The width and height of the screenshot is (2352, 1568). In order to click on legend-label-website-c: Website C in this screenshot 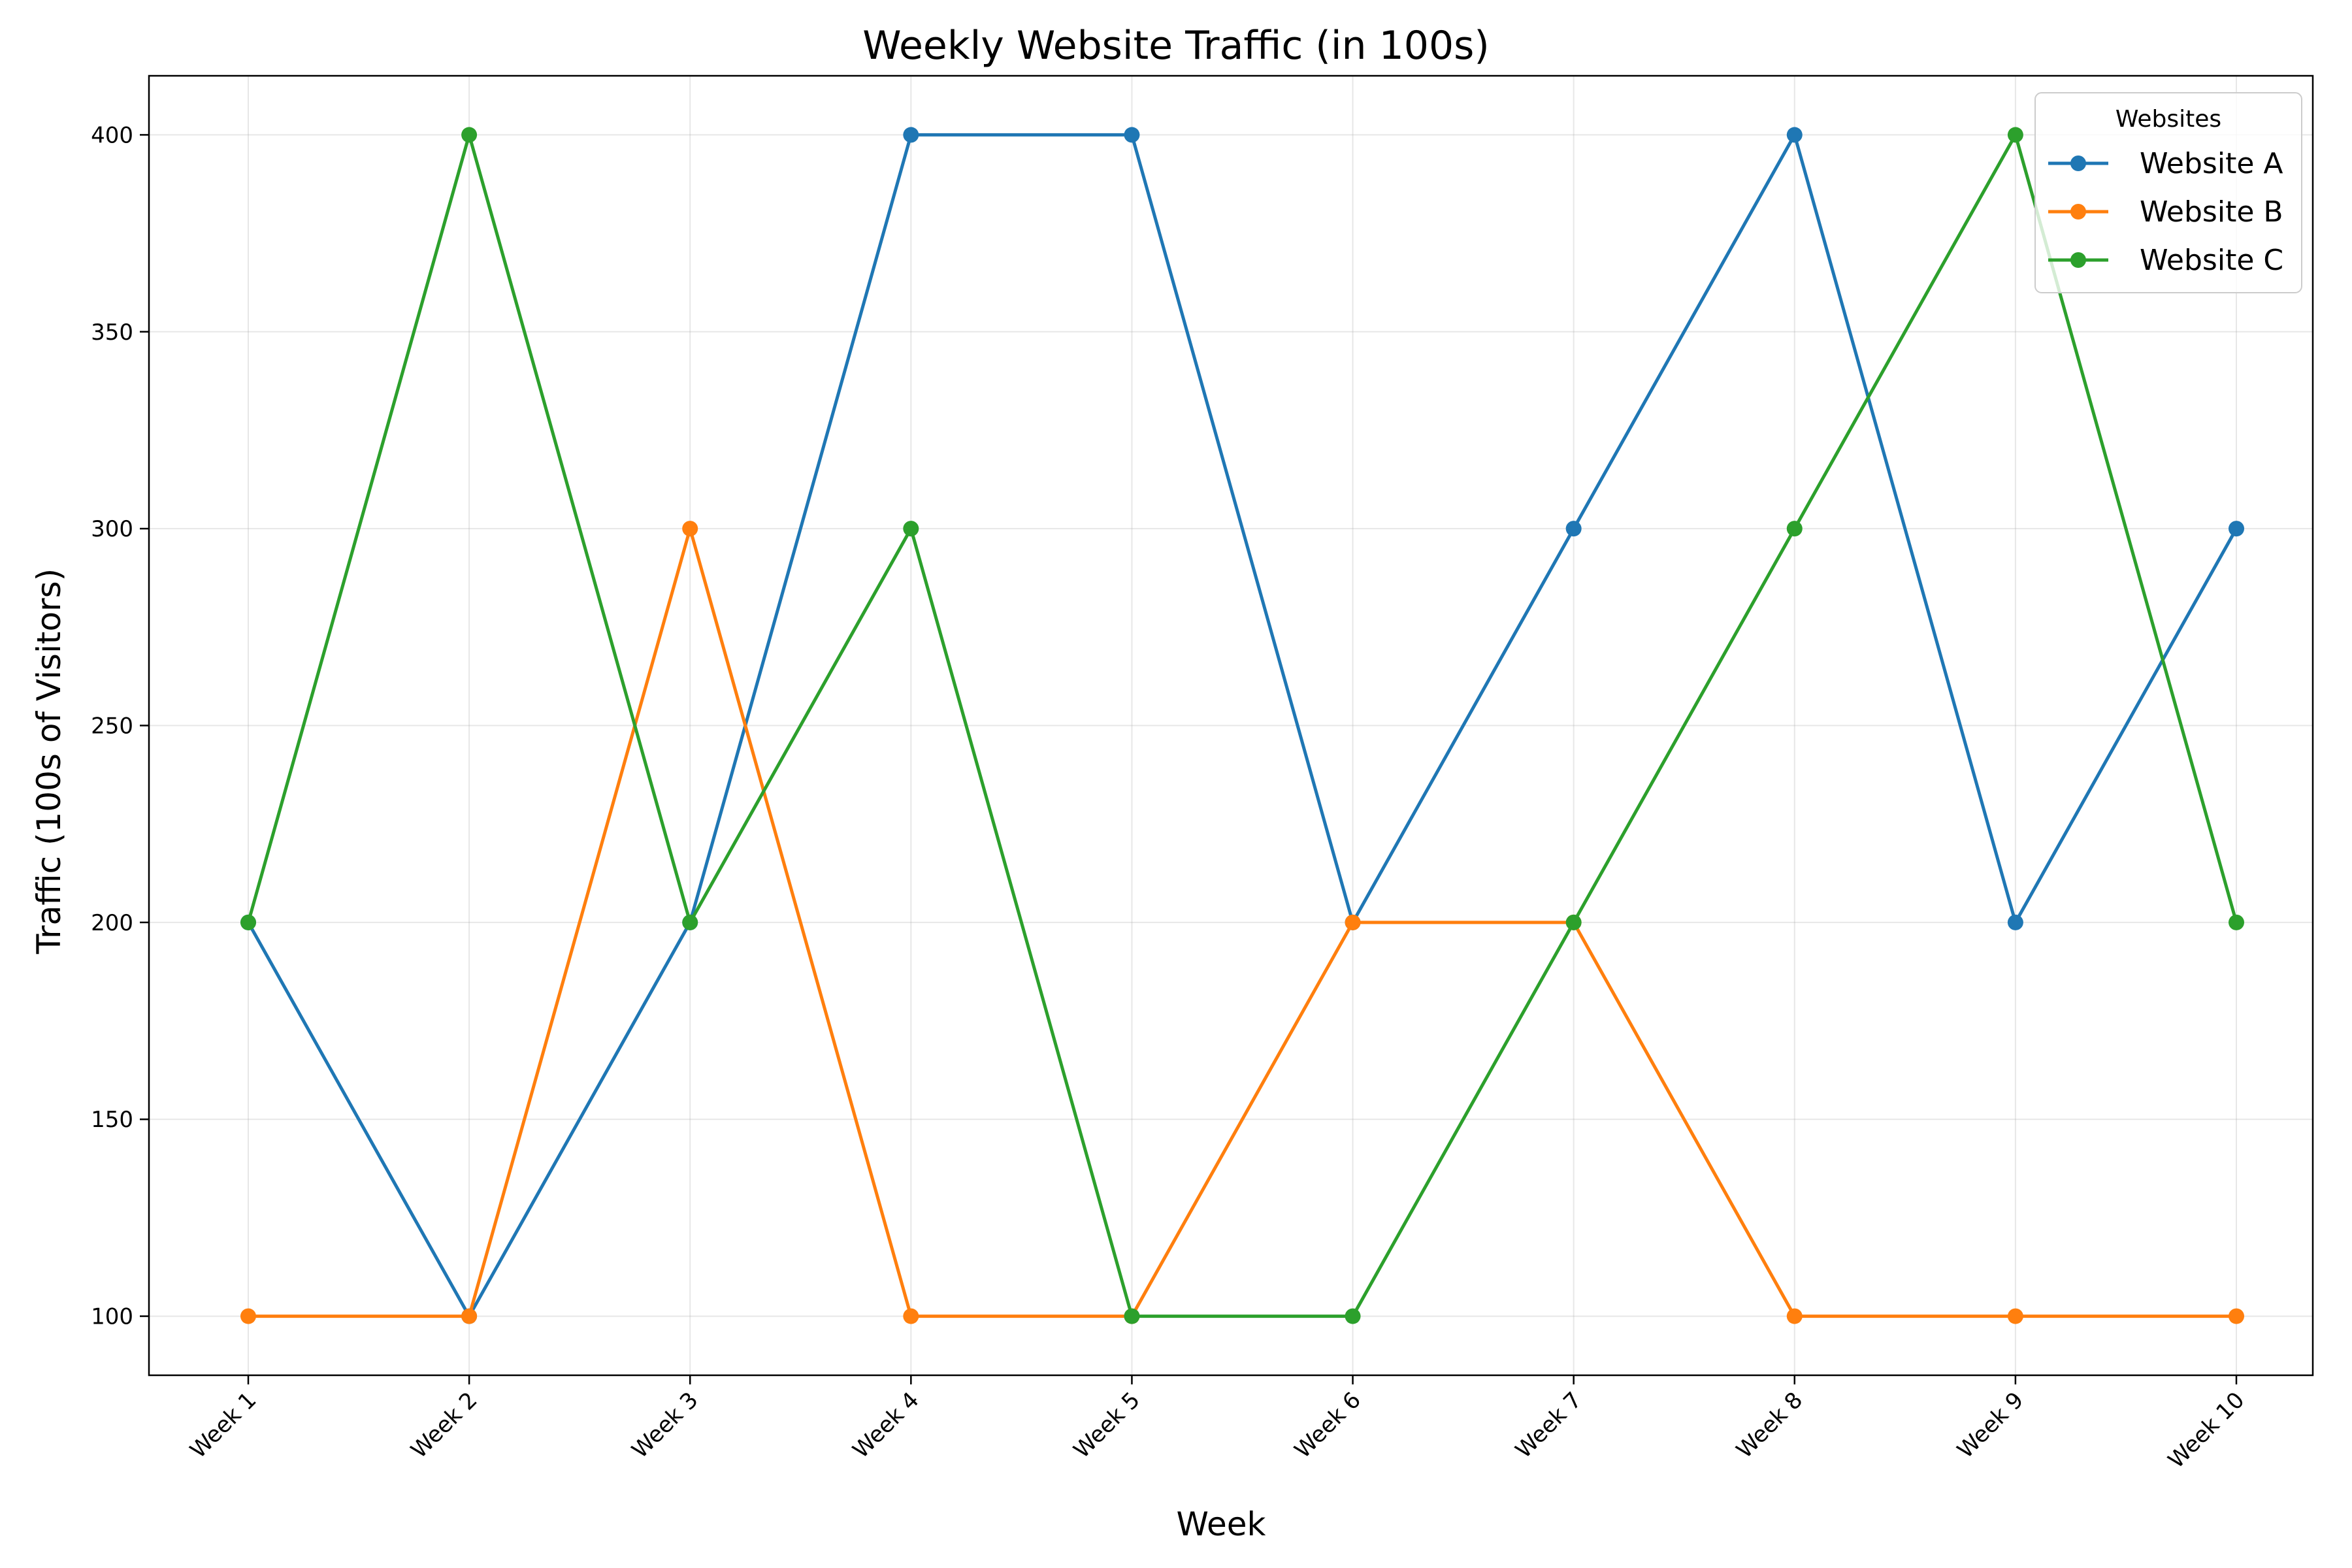, I will do `click(2211, 260)`.